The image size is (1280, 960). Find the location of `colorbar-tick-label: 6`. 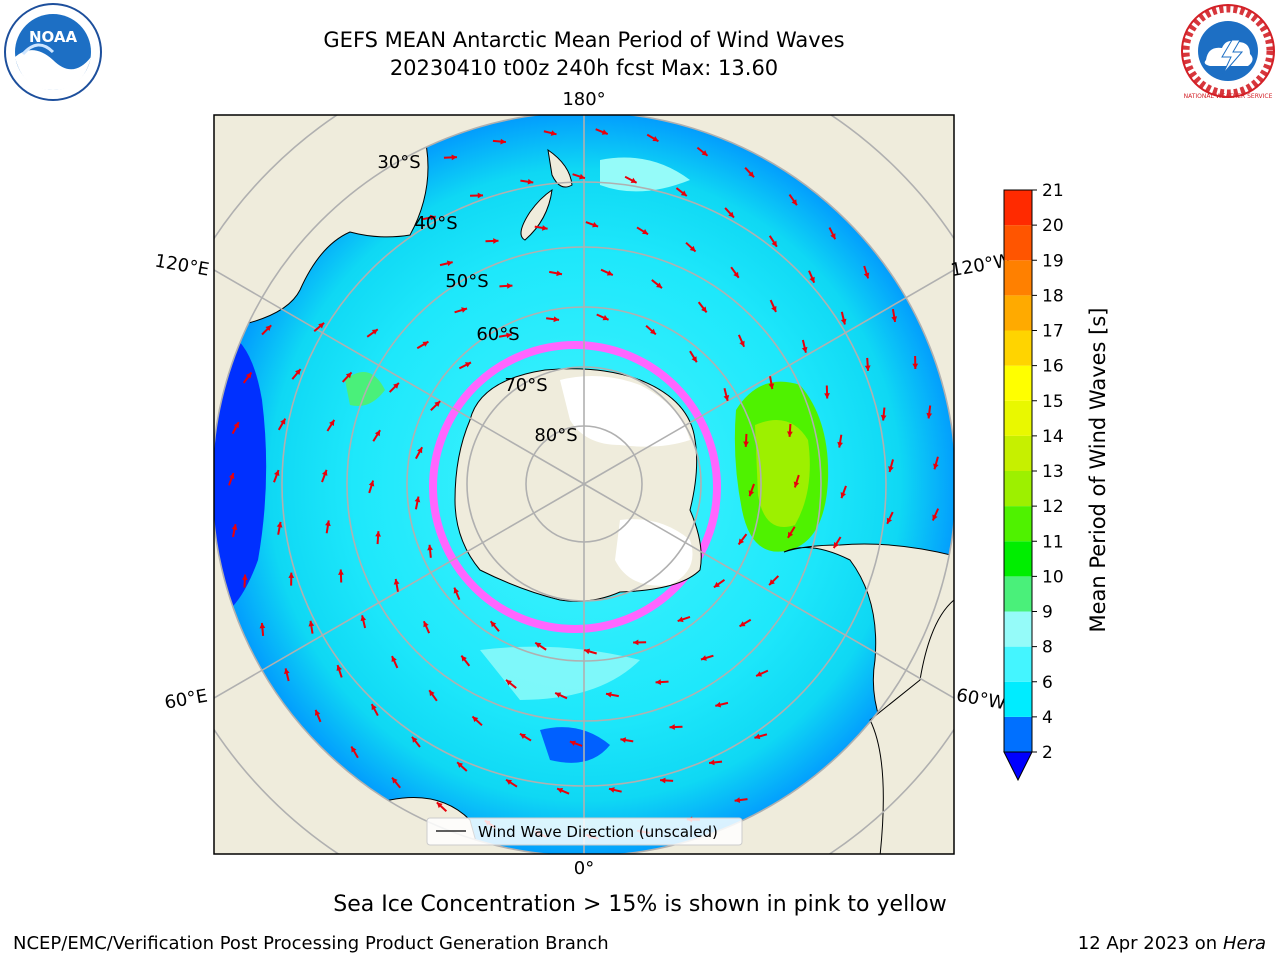

colorbar-tick-label: 6 is located at coordinates (1047, 683).